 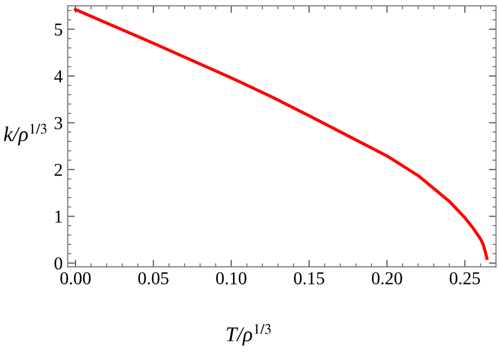 What do you see at coordinates (58, 30) in the screenshot?
I see `y-tick-label: 5` at bounding box center [58, 30].